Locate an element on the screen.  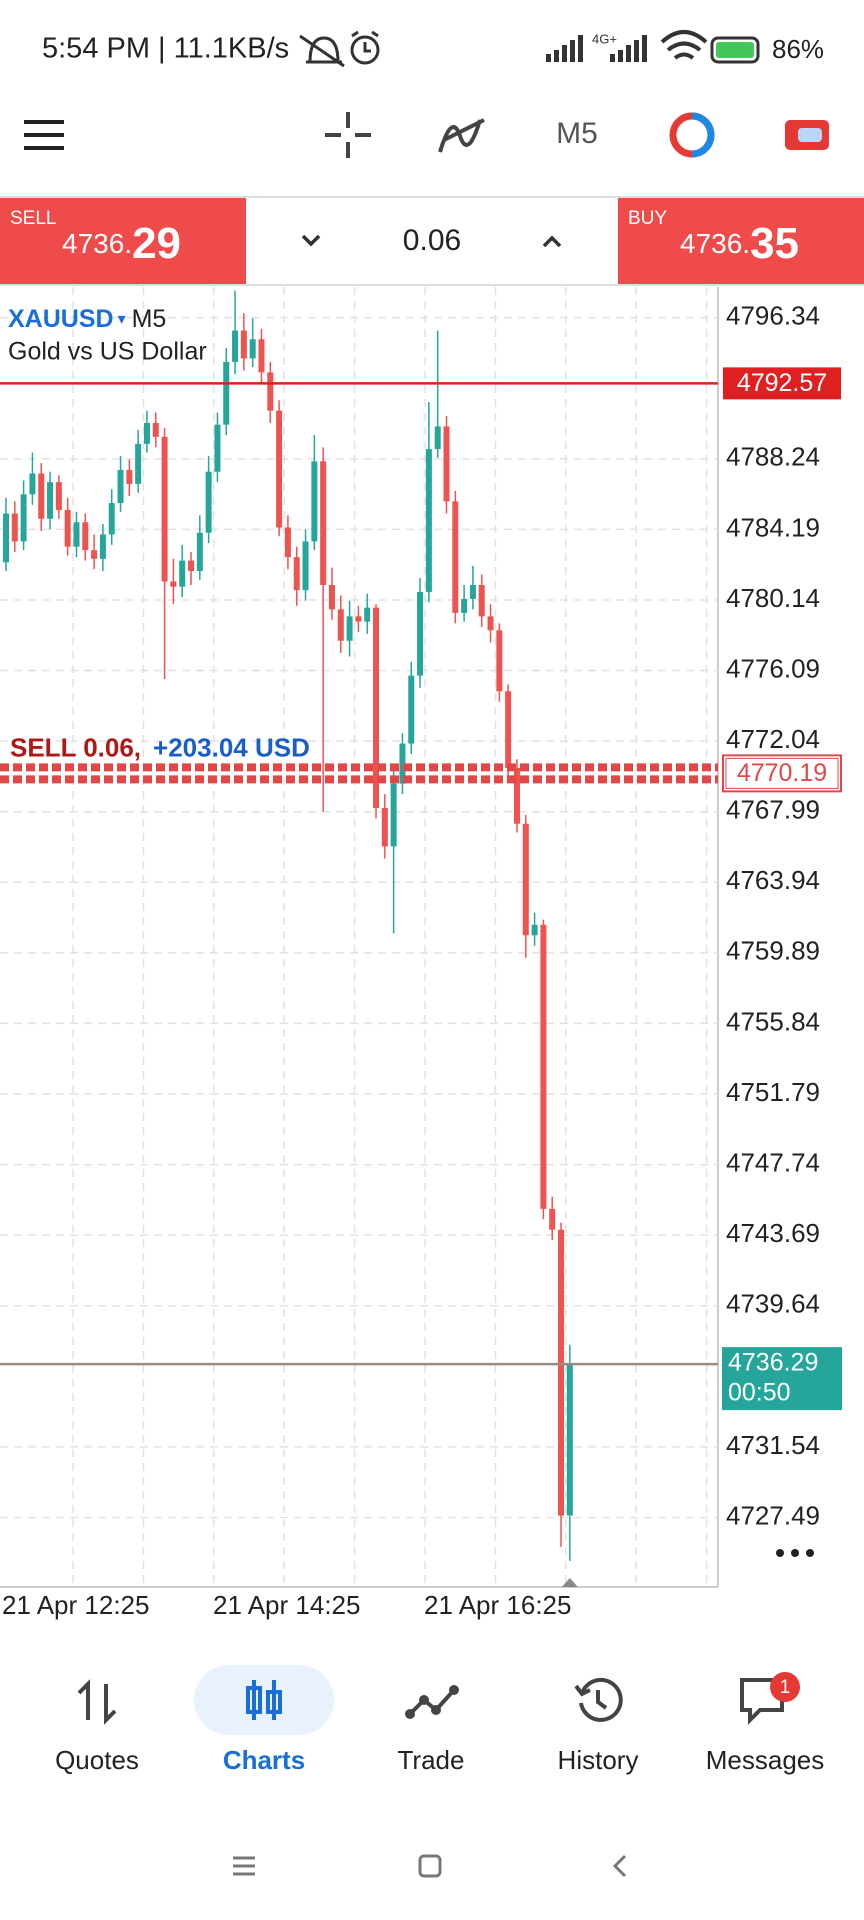
clock-icon-half is located at coordinates (703, 135).